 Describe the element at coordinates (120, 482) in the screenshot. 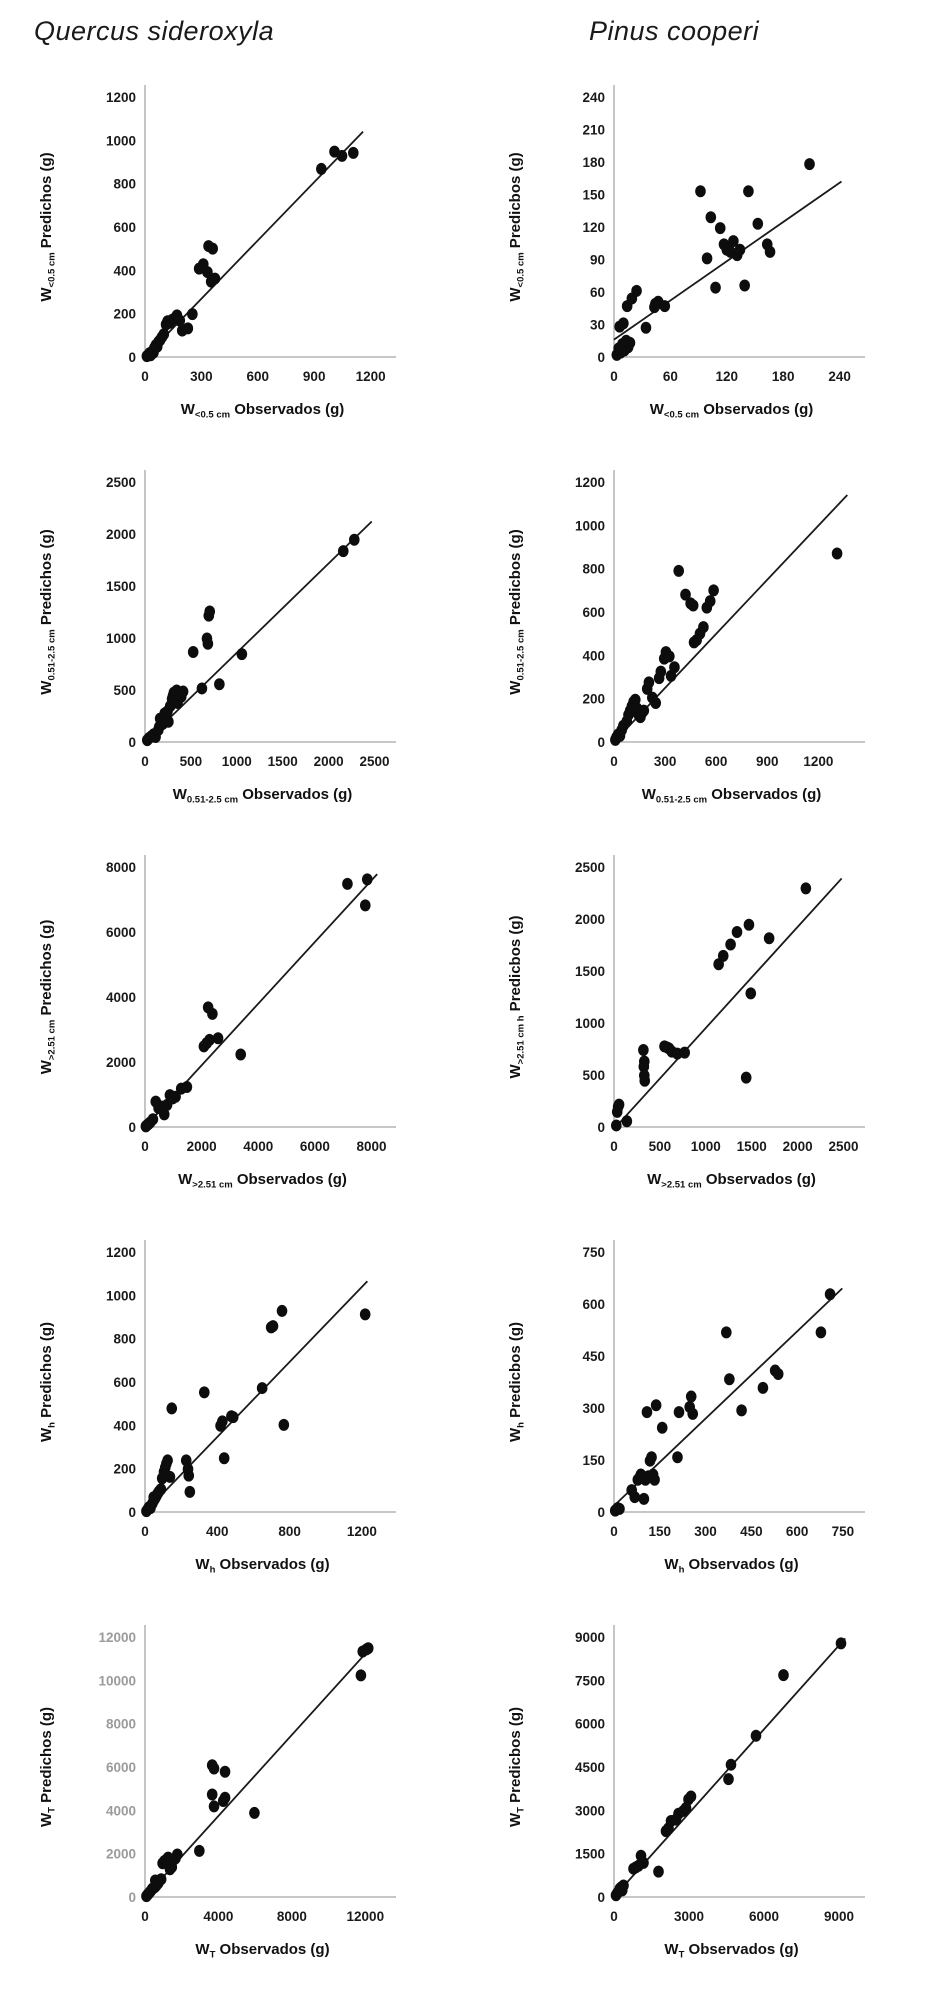

I see `y-tick-label: 2500` at that location.